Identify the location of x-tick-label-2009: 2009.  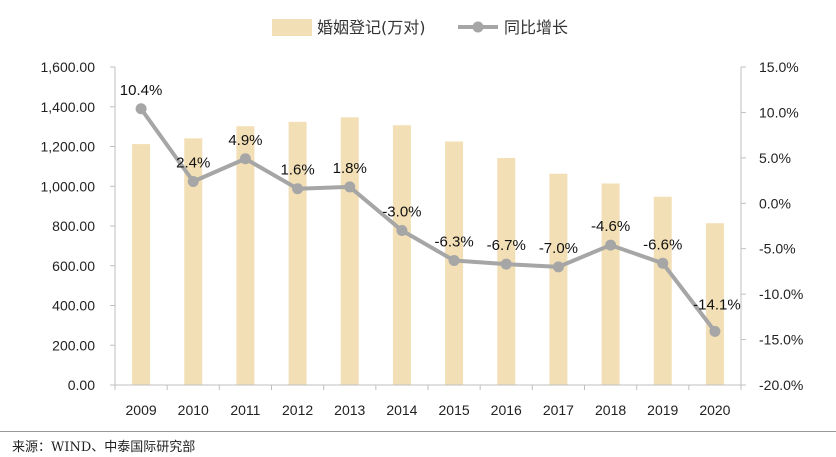
(141, 410).